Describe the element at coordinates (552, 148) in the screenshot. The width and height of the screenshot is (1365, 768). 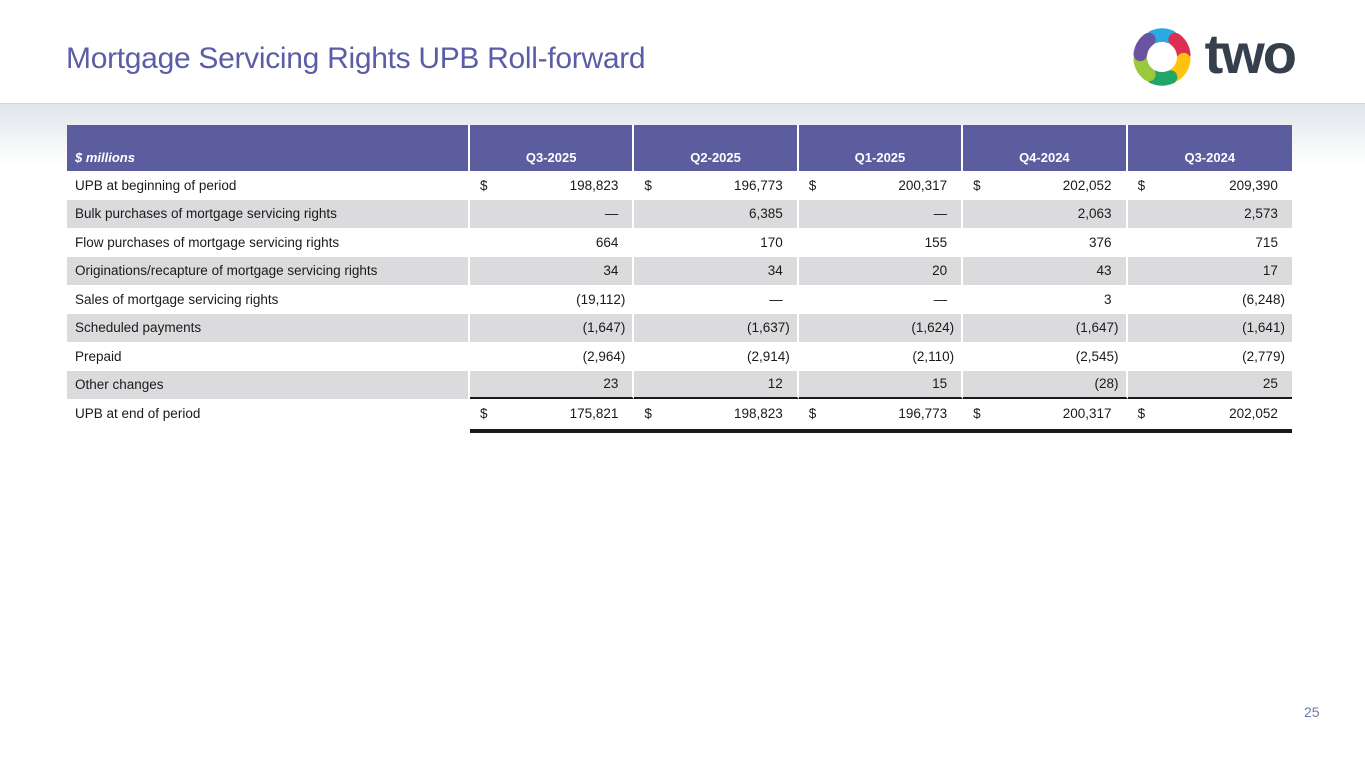
I see `column-header-q3-2025: Q3-2025` at that location.